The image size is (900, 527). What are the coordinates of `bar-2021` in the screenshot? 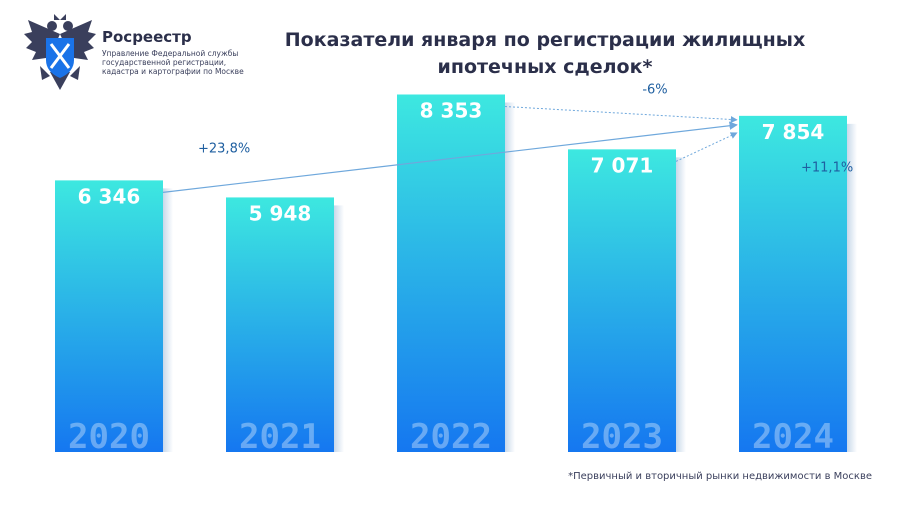 It's located at (280, 324).